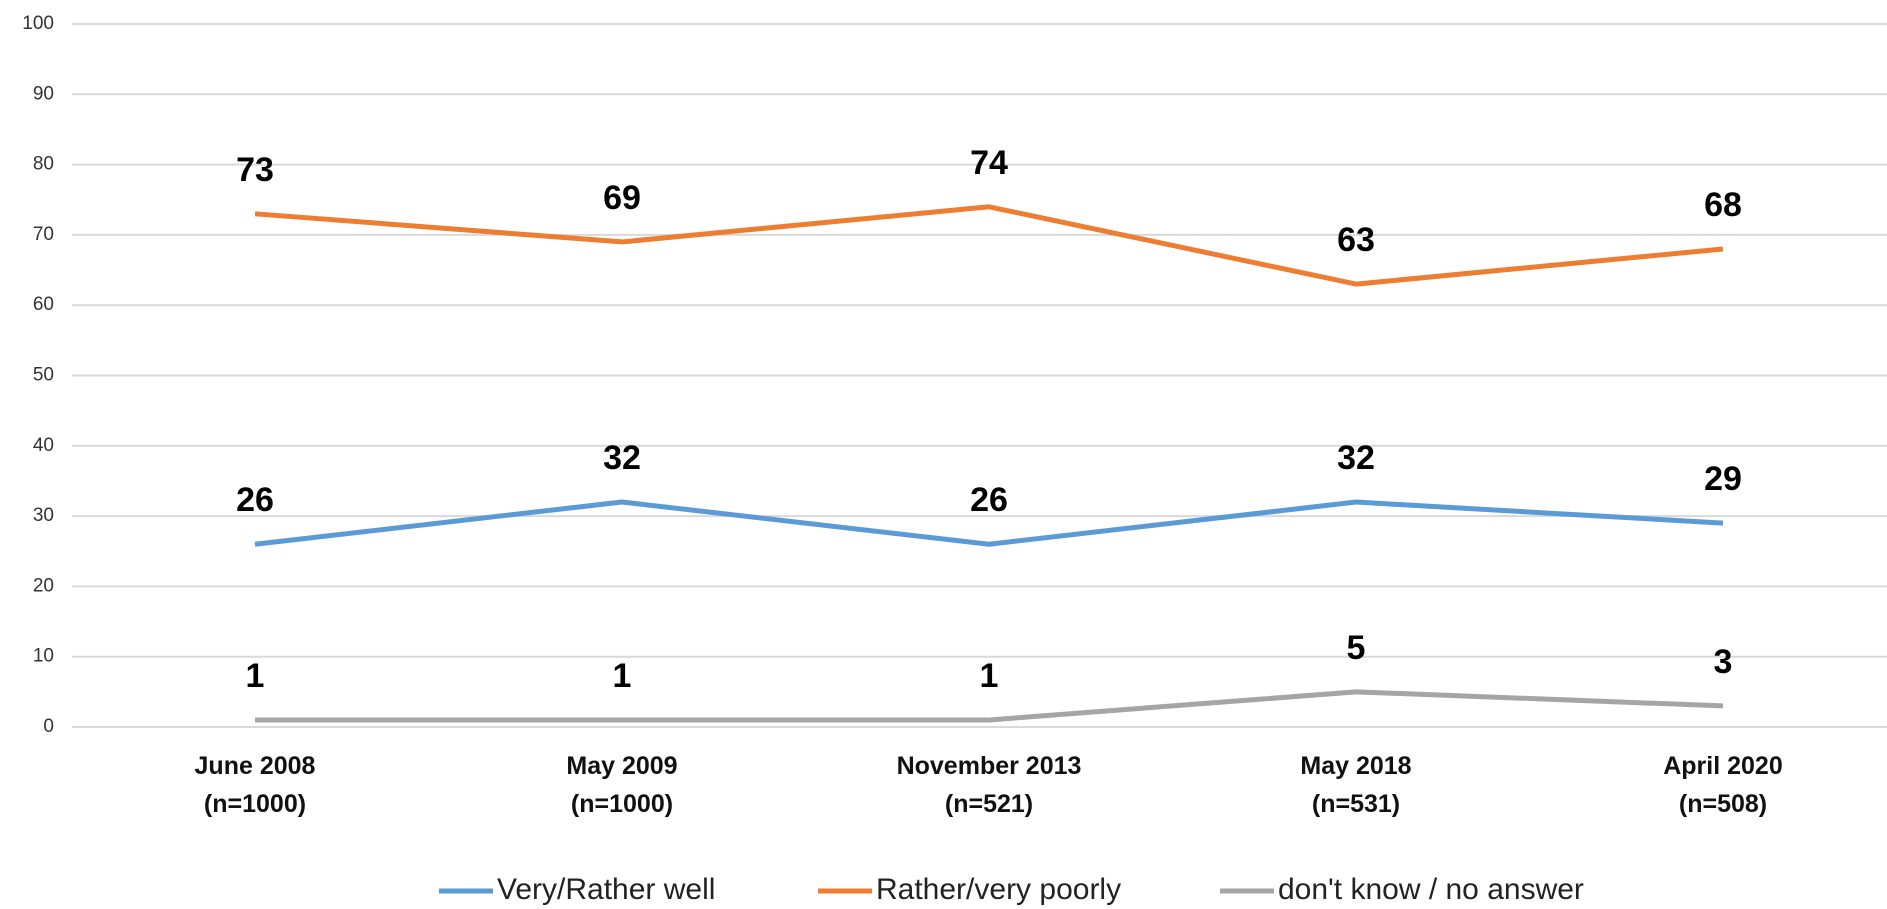 This screenshot has width=1887, height=909. I want to click on data-label: 68, so click(1723, 205).